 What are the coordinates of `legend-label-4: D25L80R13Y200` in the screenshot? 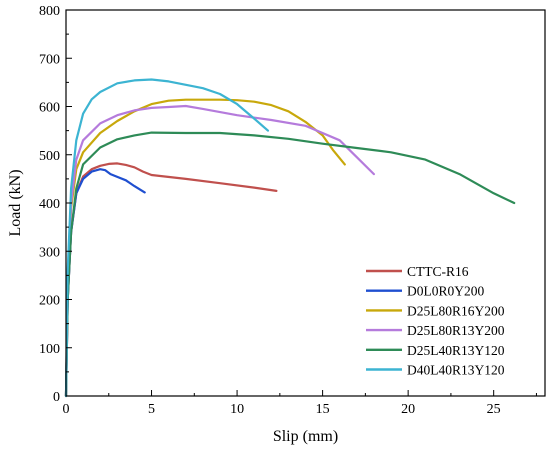 It's located at (456, 330).